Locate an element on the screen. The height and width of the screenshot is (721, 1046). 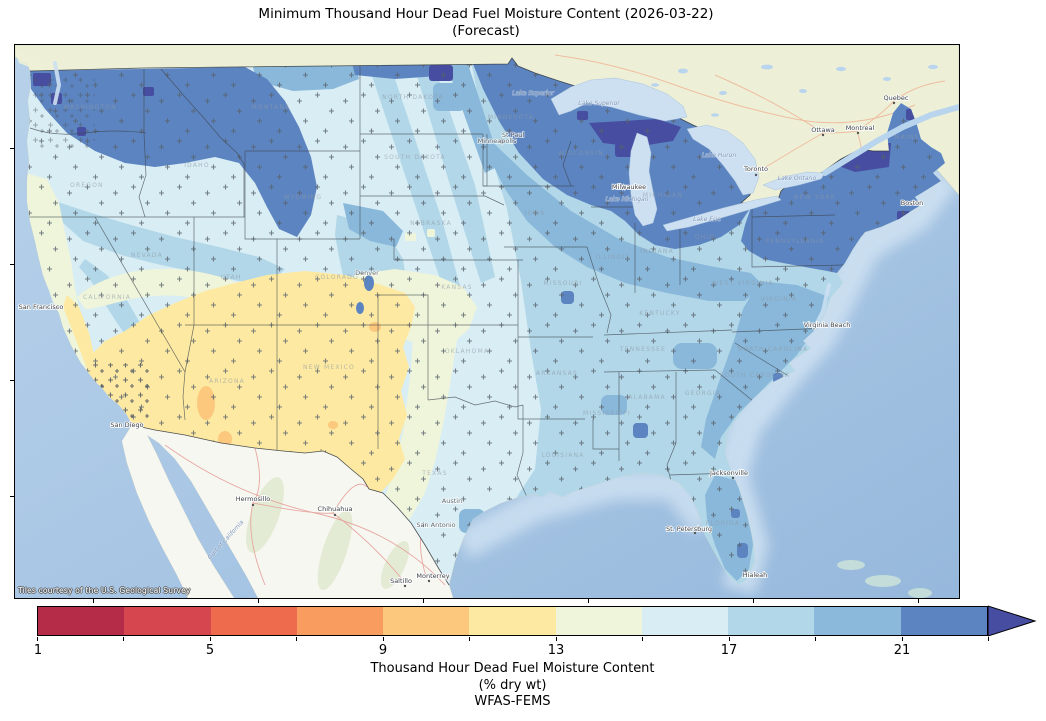
lake-huron is located at coordinates (723, 160).